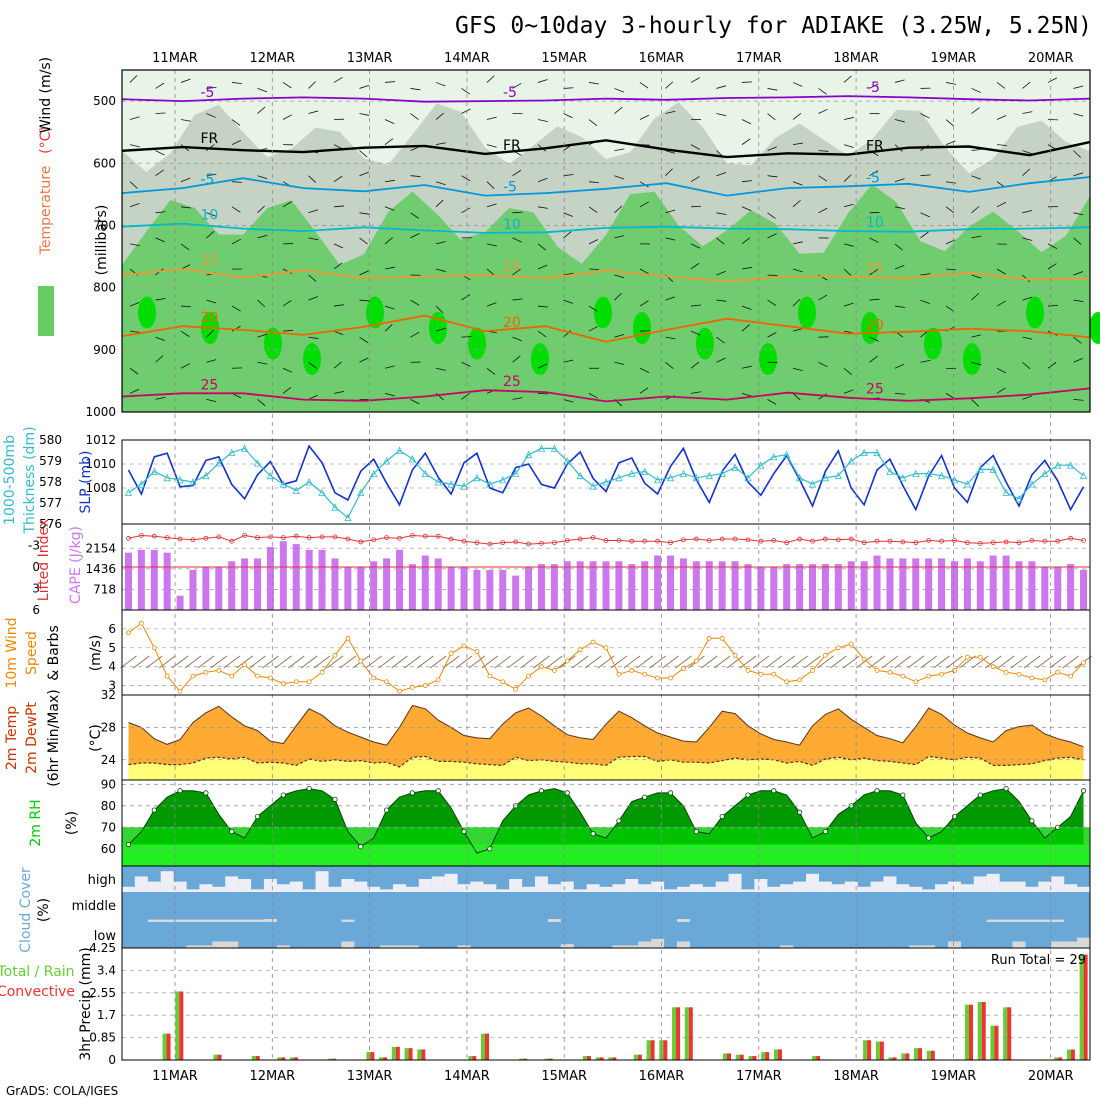  Describe the element at coordinates (104, 101) in the screenshot. I see `y-tick-label-ua: 500` at that location.